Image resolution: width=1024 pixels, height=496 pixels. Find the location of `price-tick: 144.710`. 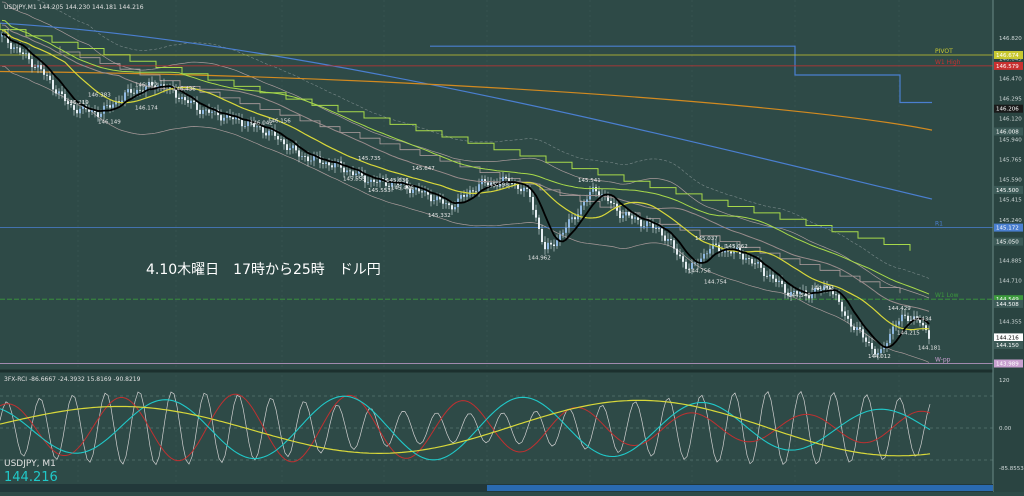

price-tick: 144.710 is located at coordinates (1010, 282).